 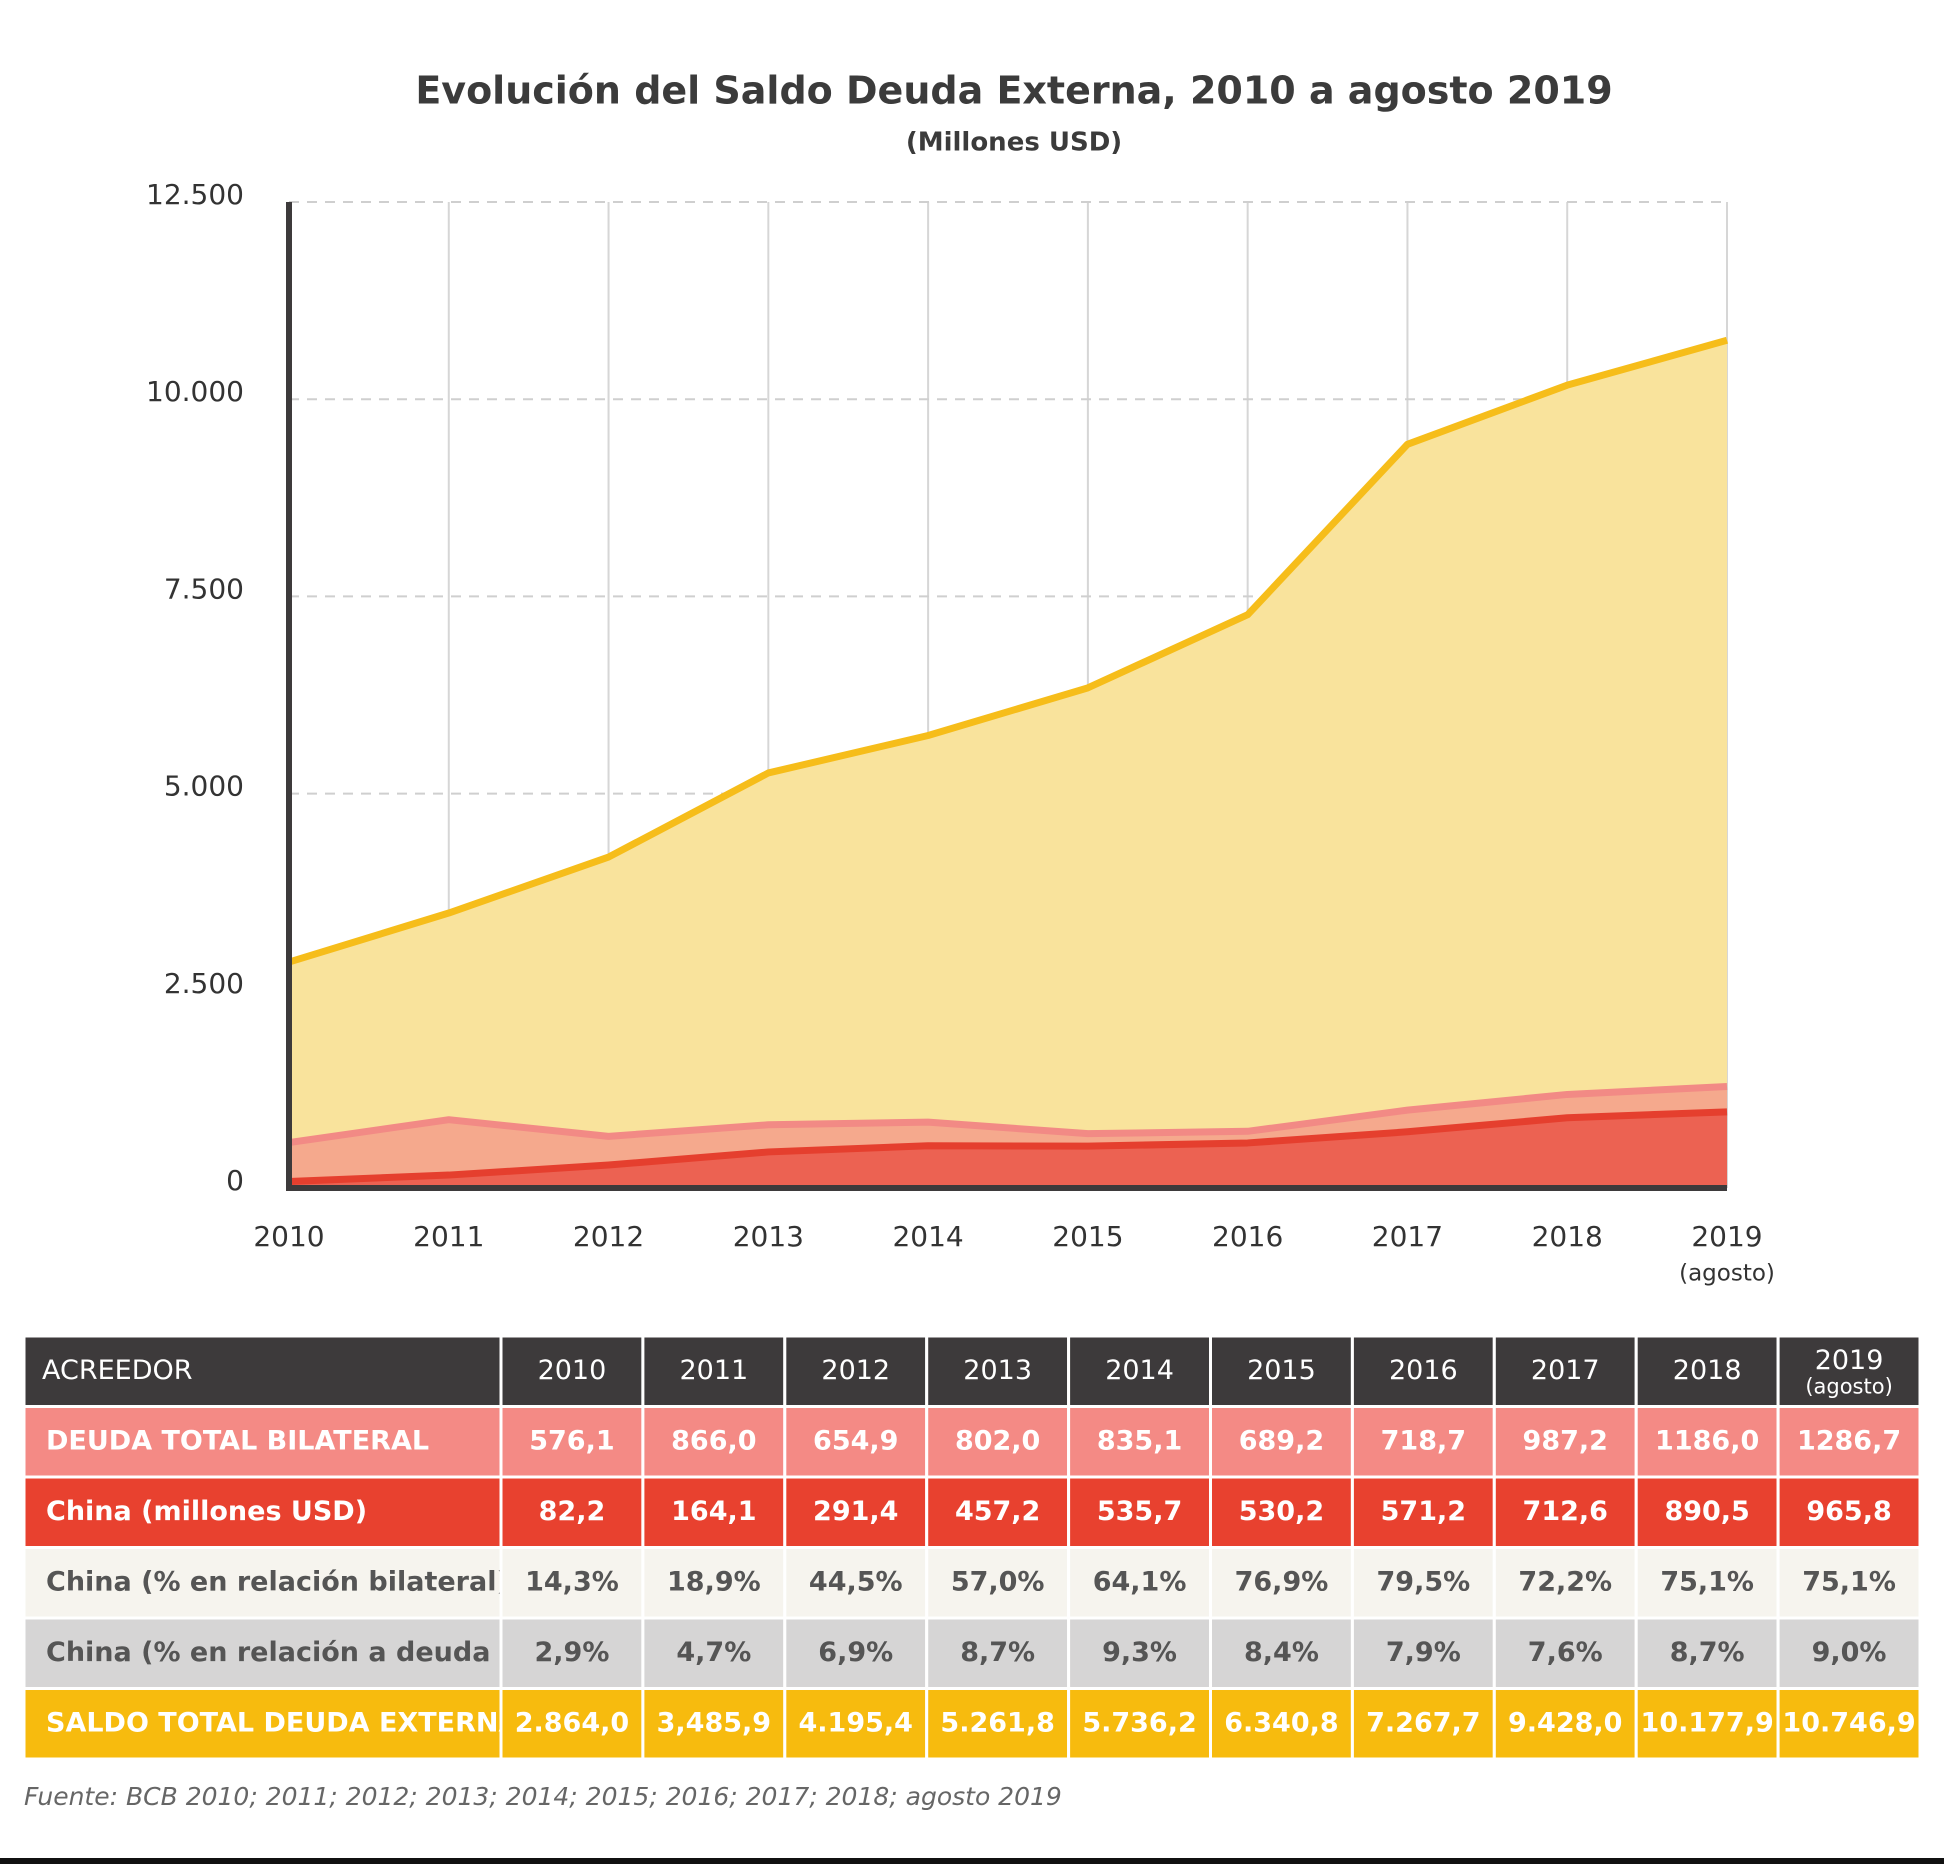 I want to click on table-header: 2013, so click(x=997, y=1370).